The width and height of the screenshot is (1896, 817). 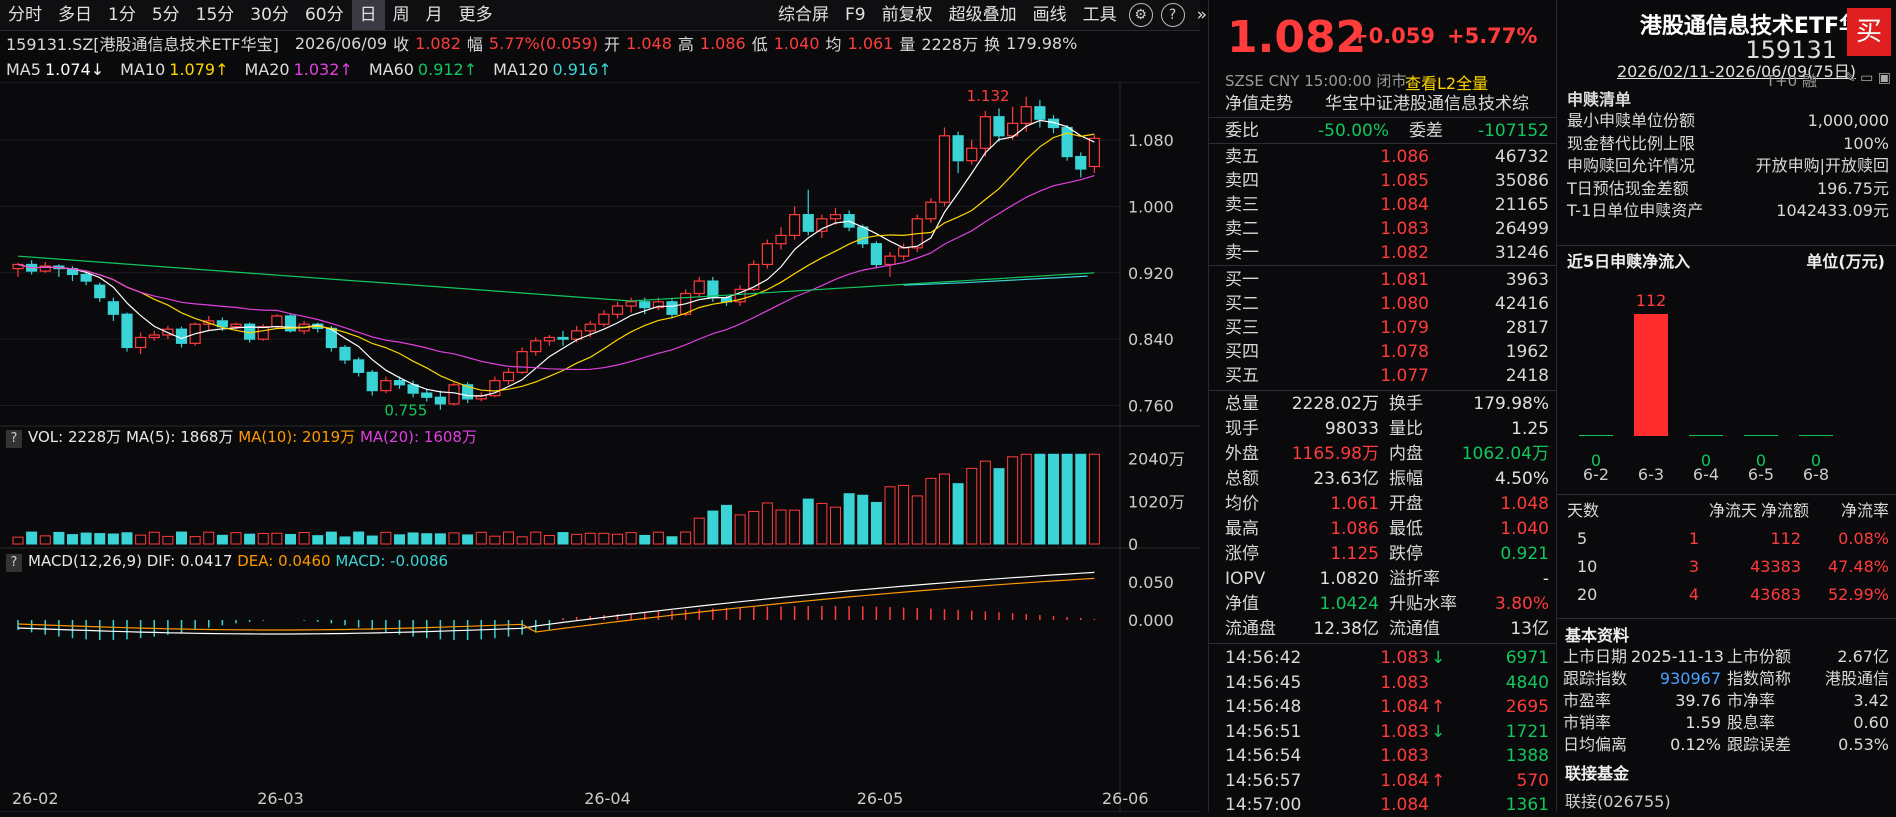 I want to click on ask-size: 35086, so click(x=1521, y=181).